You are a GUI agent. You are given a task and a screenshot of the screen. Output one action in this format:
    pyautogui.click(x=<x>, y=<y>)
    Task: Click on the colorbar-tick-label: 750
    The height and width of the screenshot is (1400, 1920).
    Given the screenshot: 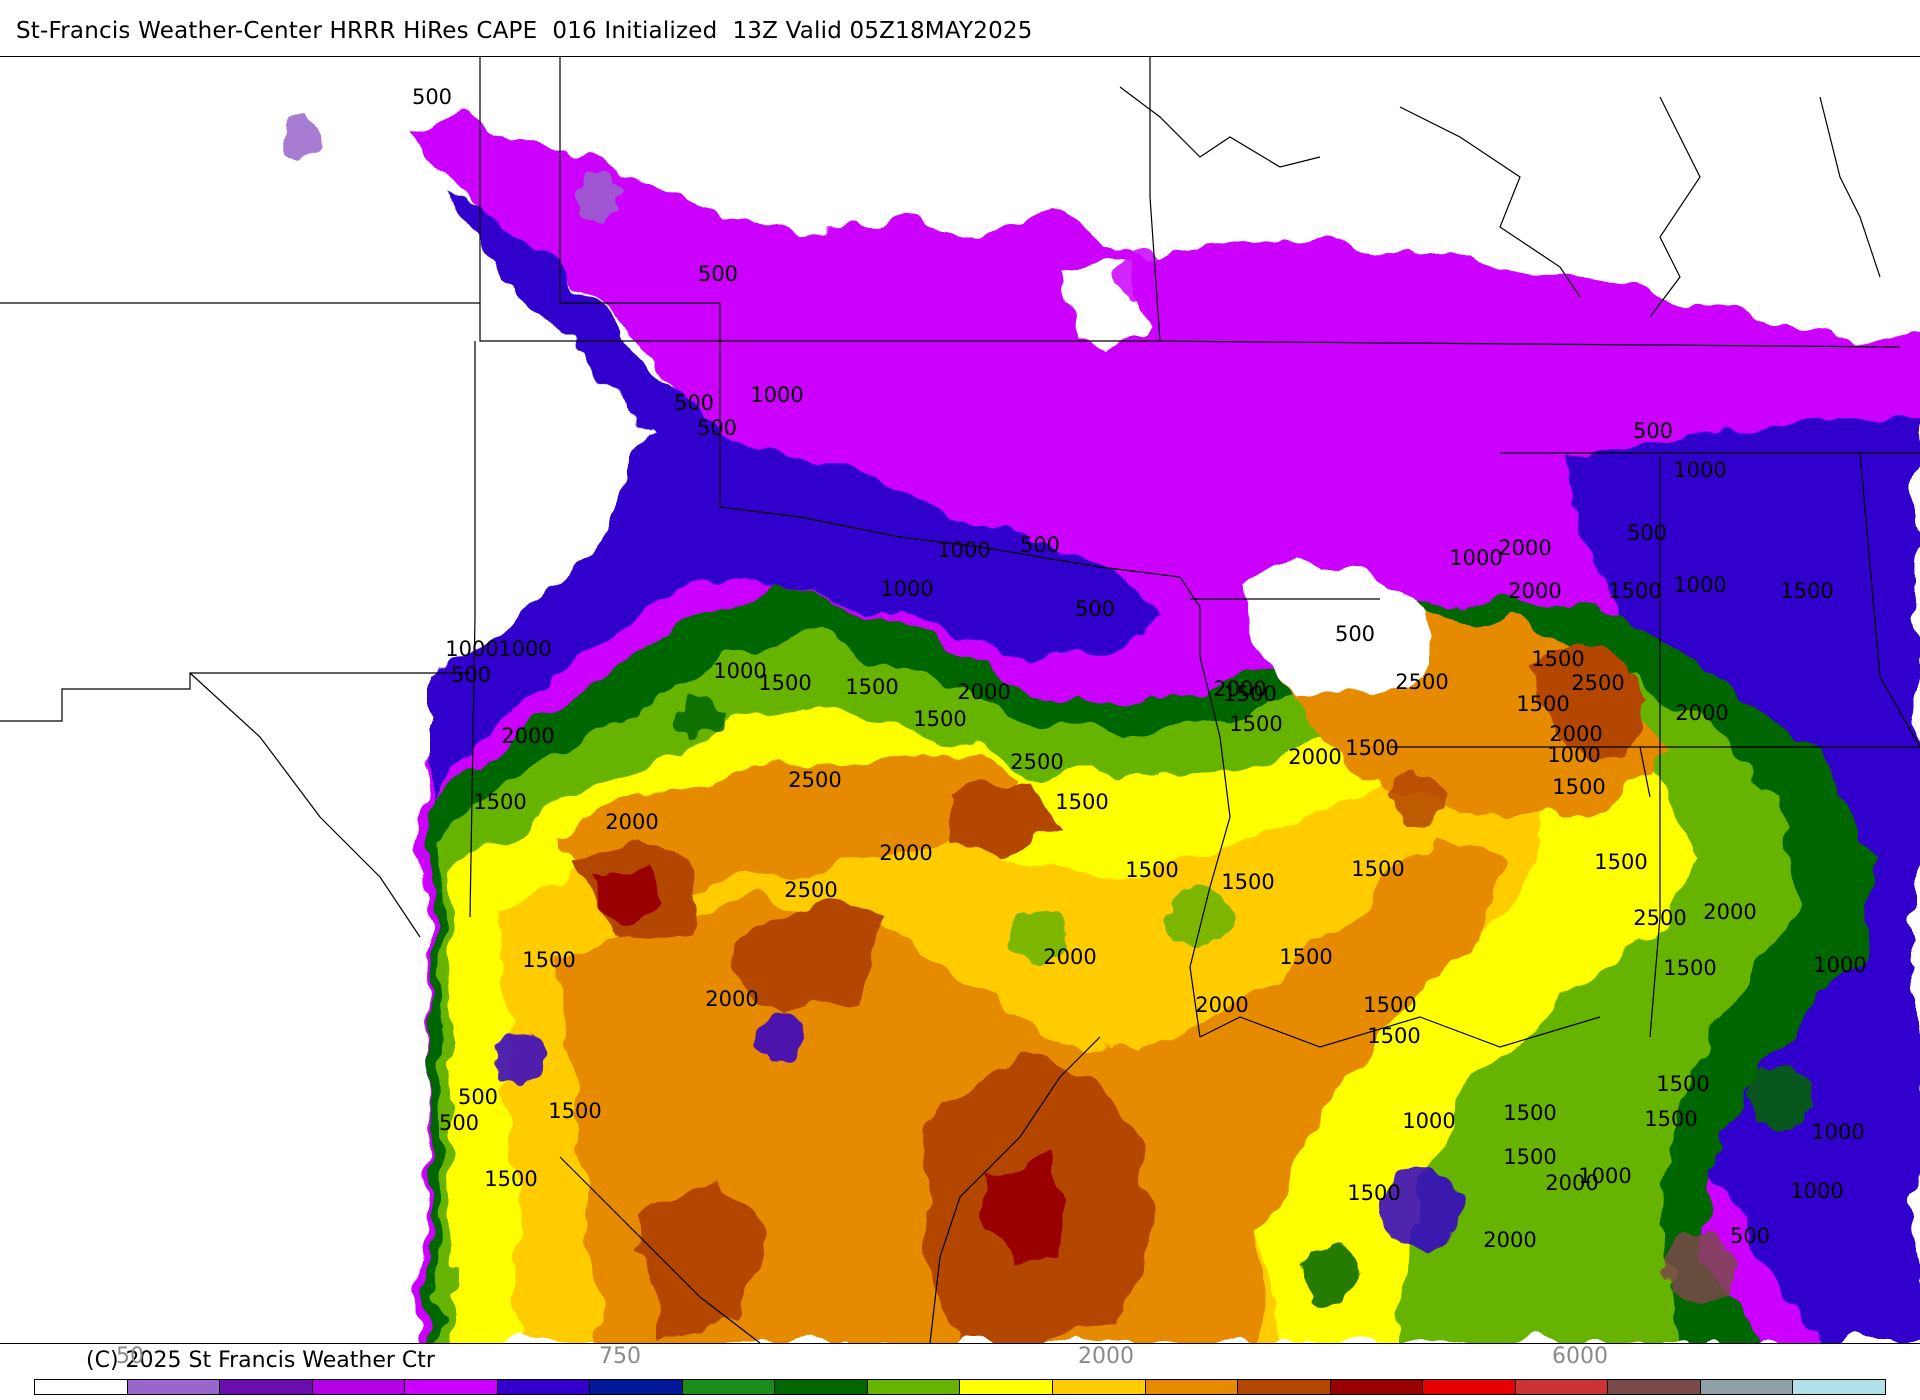 What is the action you would take?
    pyautogui.click(x=620, y=1356)
    